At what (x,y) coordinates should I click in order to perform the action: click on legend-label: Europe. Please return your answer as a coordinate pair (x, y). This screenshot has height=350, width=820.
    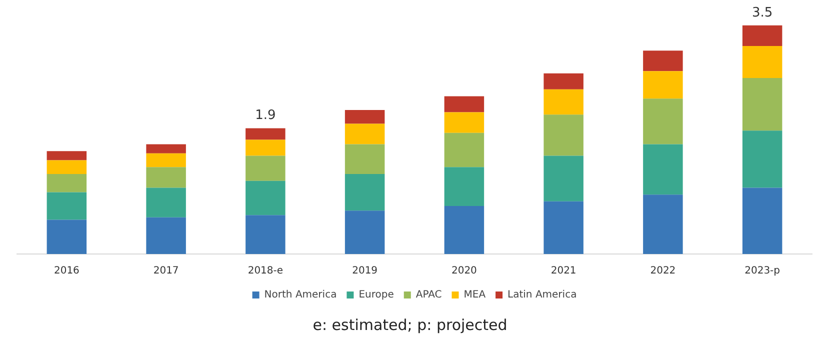
    Looking at the image, I should click on (376, 295).